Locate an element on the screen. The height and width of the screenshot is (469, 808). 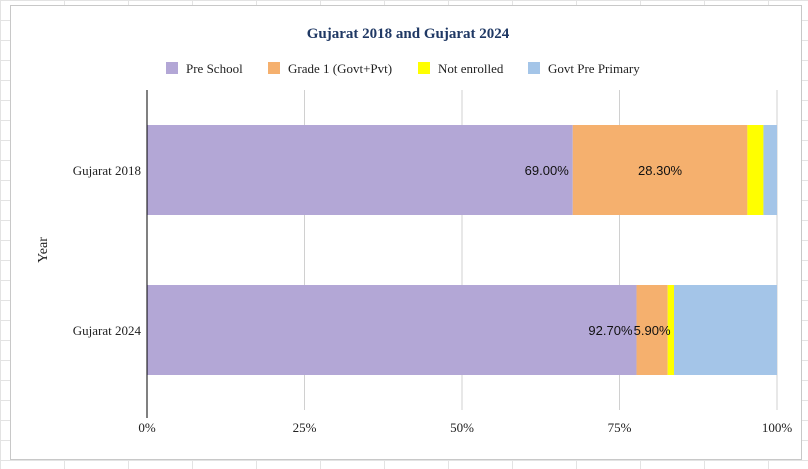
data-label-1-1: 5.90% is located at coordinates (652, 330).